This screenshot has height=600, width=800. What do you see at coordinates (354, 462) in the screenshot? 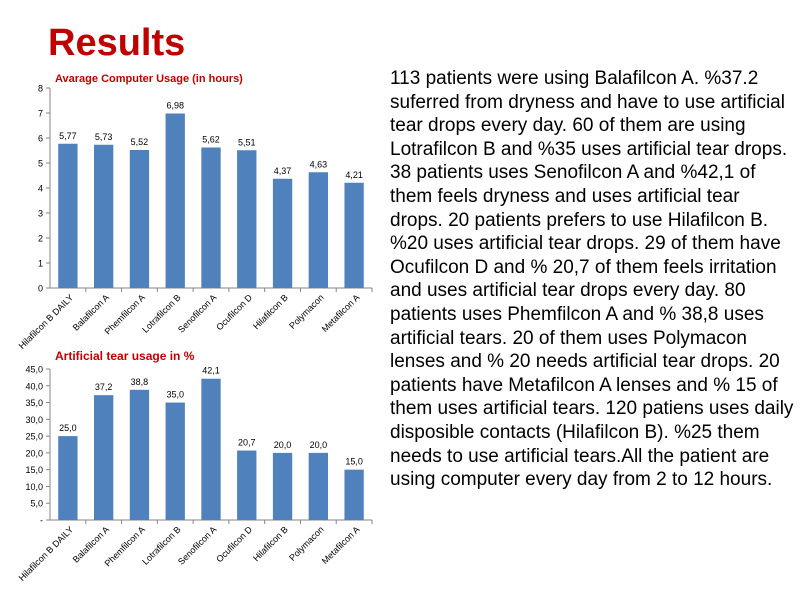
I see `data-label: 15,0` at bounding box center [354, 462].